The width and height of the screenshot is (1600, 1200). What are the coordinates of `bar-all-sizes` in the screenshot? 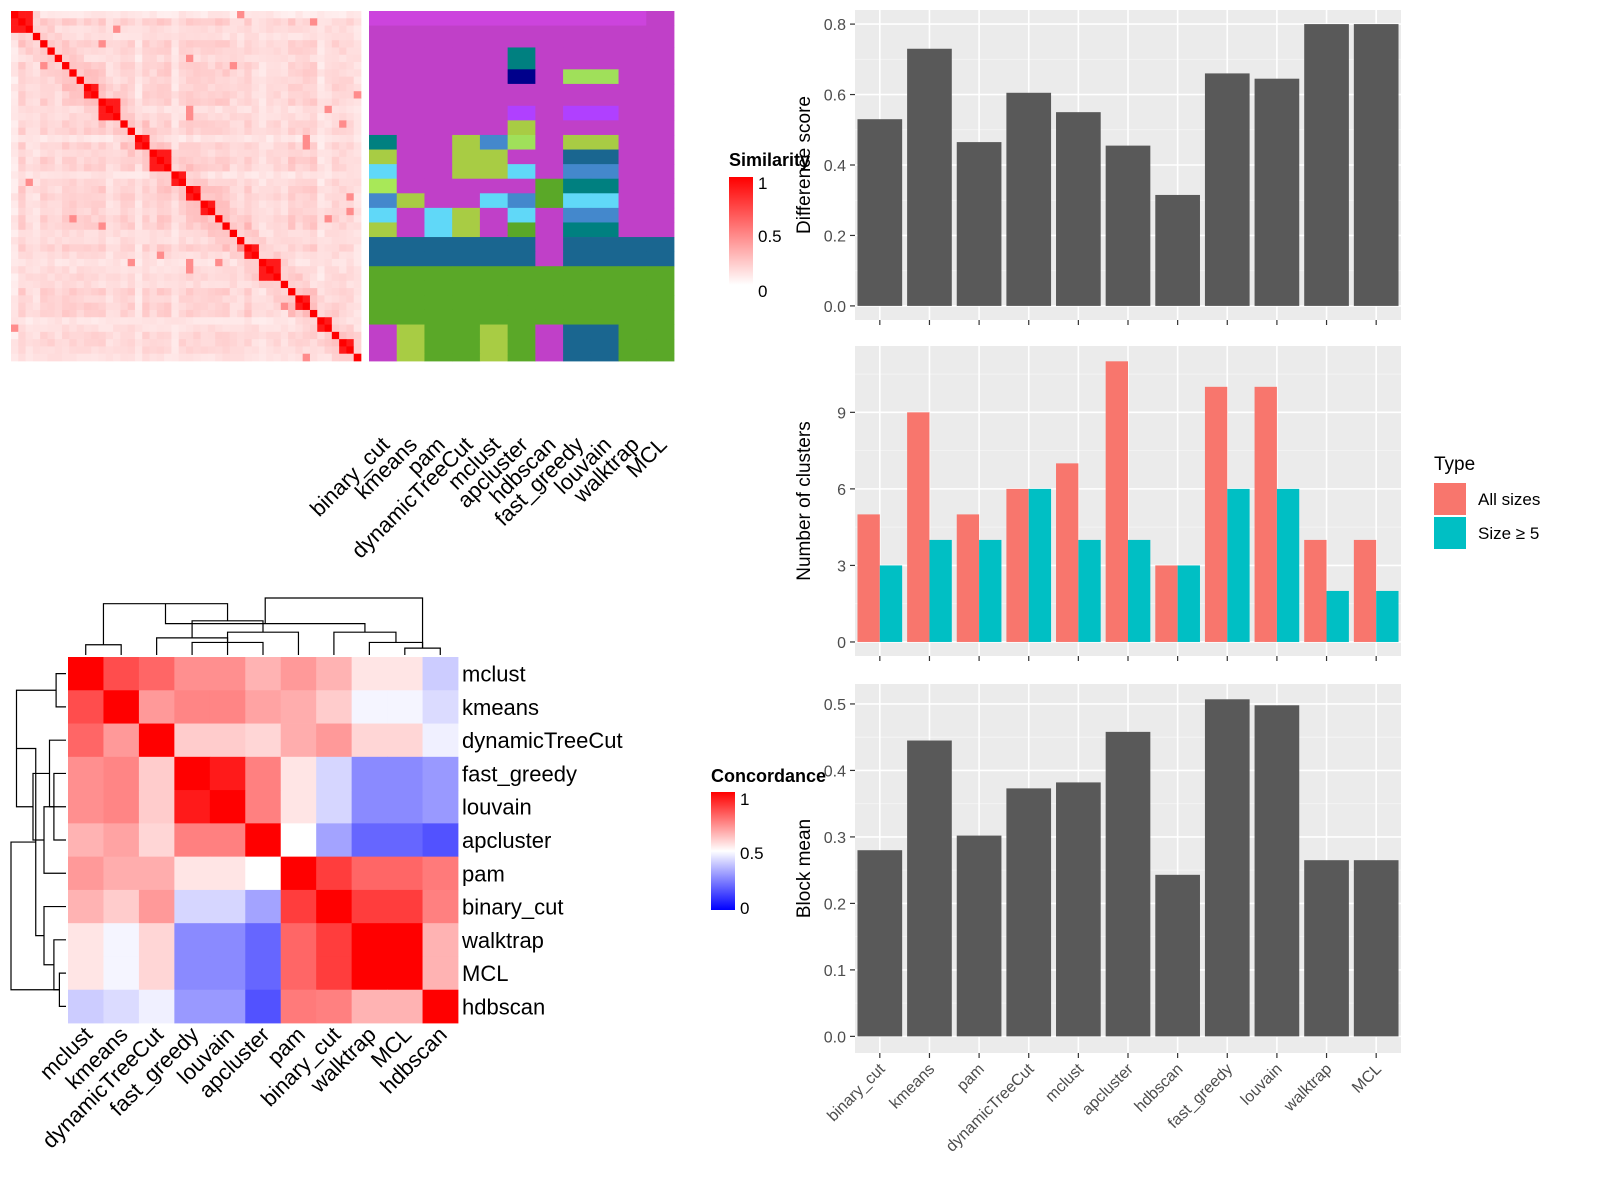 It's located at (868, 578).